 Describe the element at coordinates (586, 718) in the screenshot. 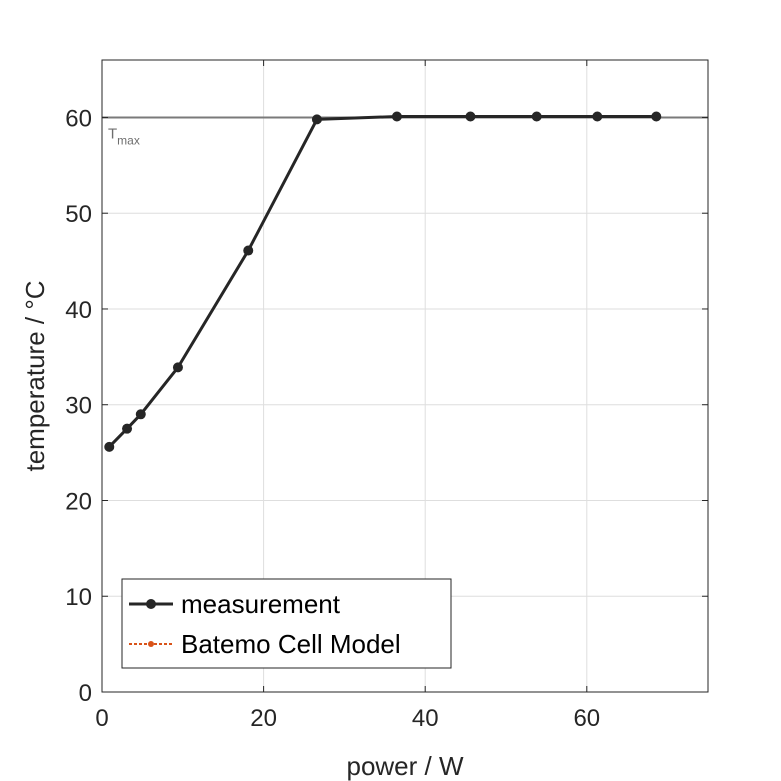

I see `x-tick-label: 60` at that location.